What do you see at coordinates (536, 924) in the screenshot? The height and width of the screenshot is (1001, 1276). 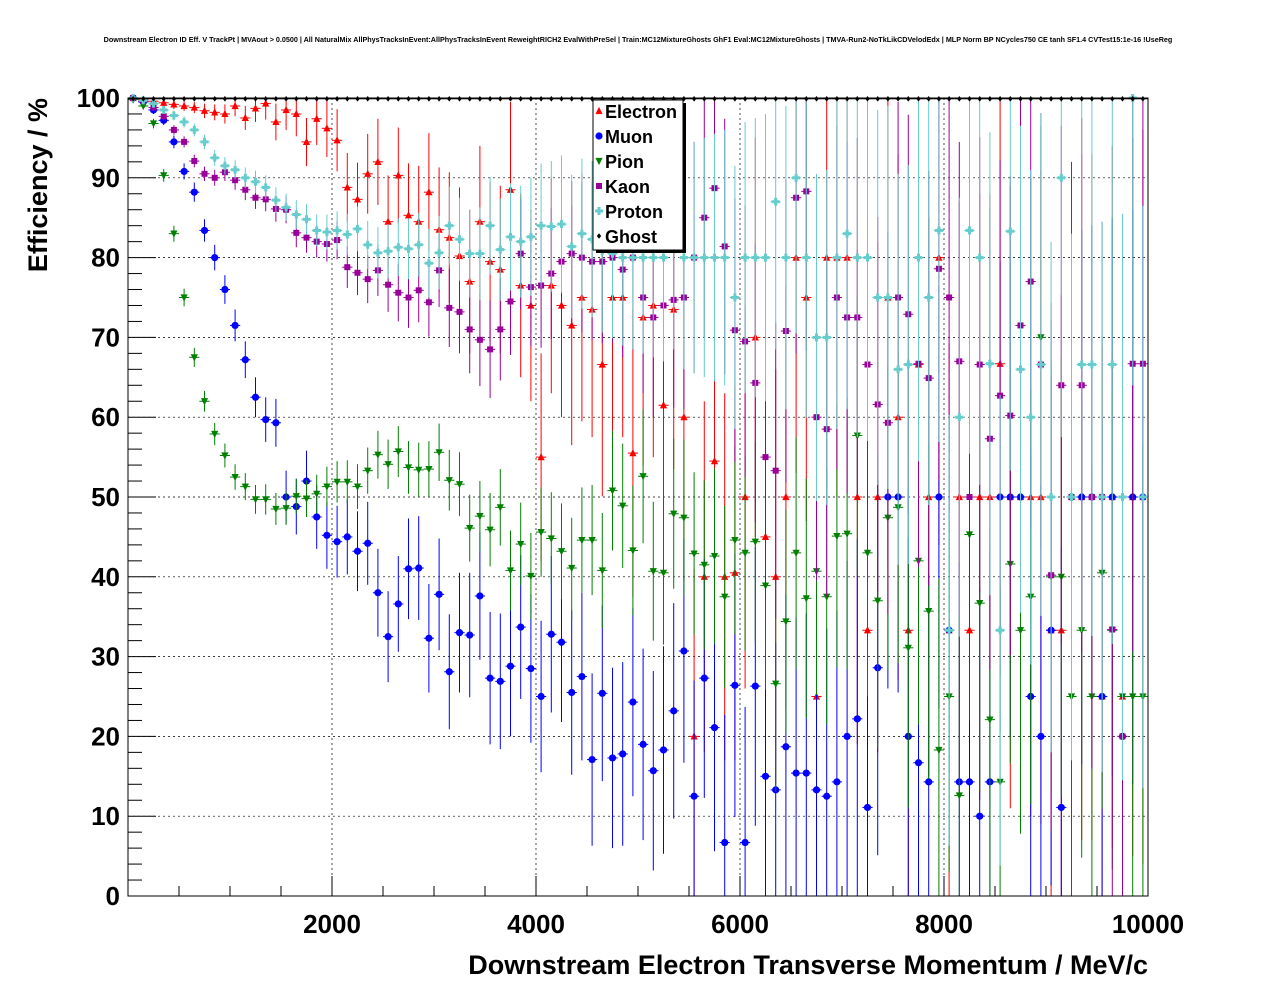 I see `x-tick-label: 4000` at bounding box center [536, 924].